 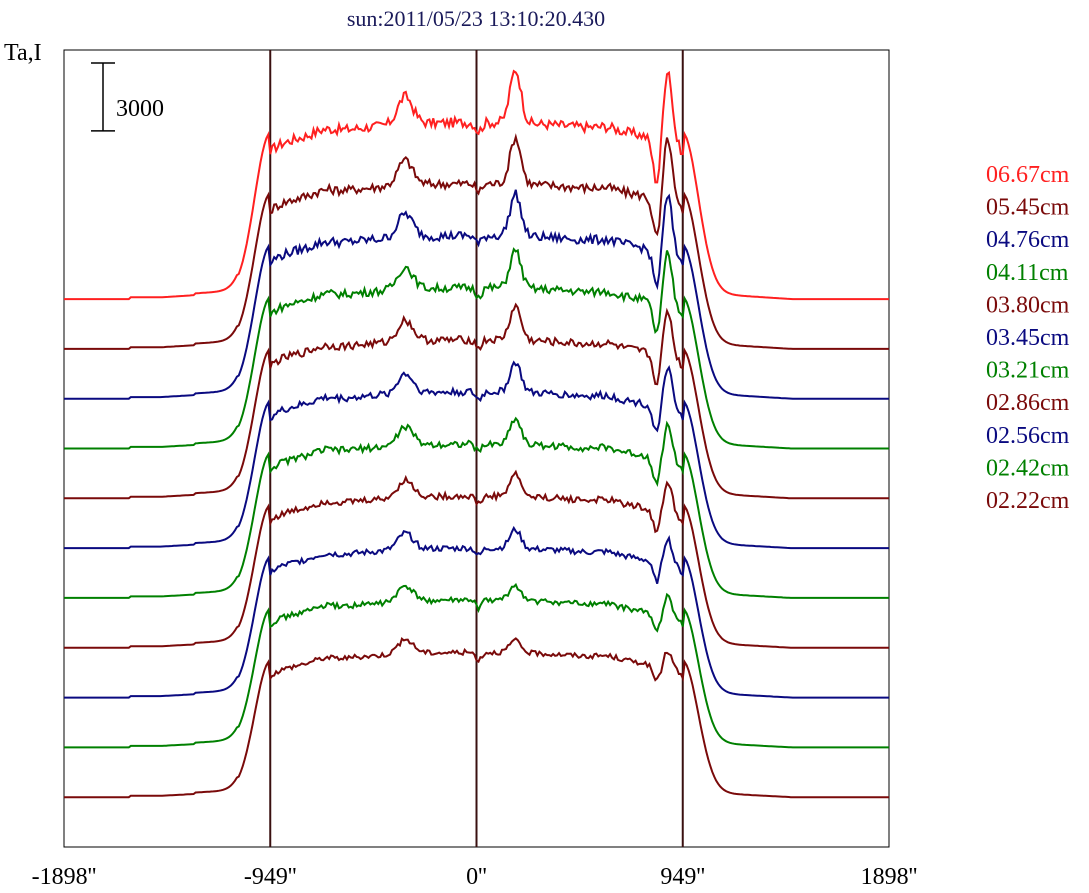 What do you see at coordinates (682, 877) in the screenshot?
I see `x-tick-label: 949''` at bounding box center [682, 877].